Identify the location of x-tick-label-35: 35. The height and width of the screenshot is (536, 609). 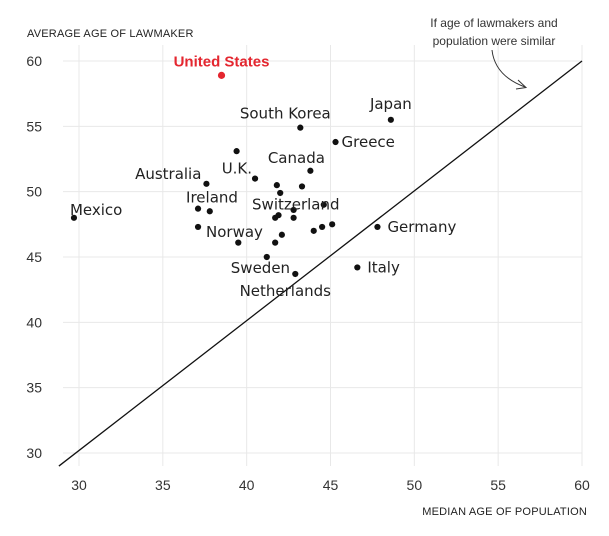
(163, 485).